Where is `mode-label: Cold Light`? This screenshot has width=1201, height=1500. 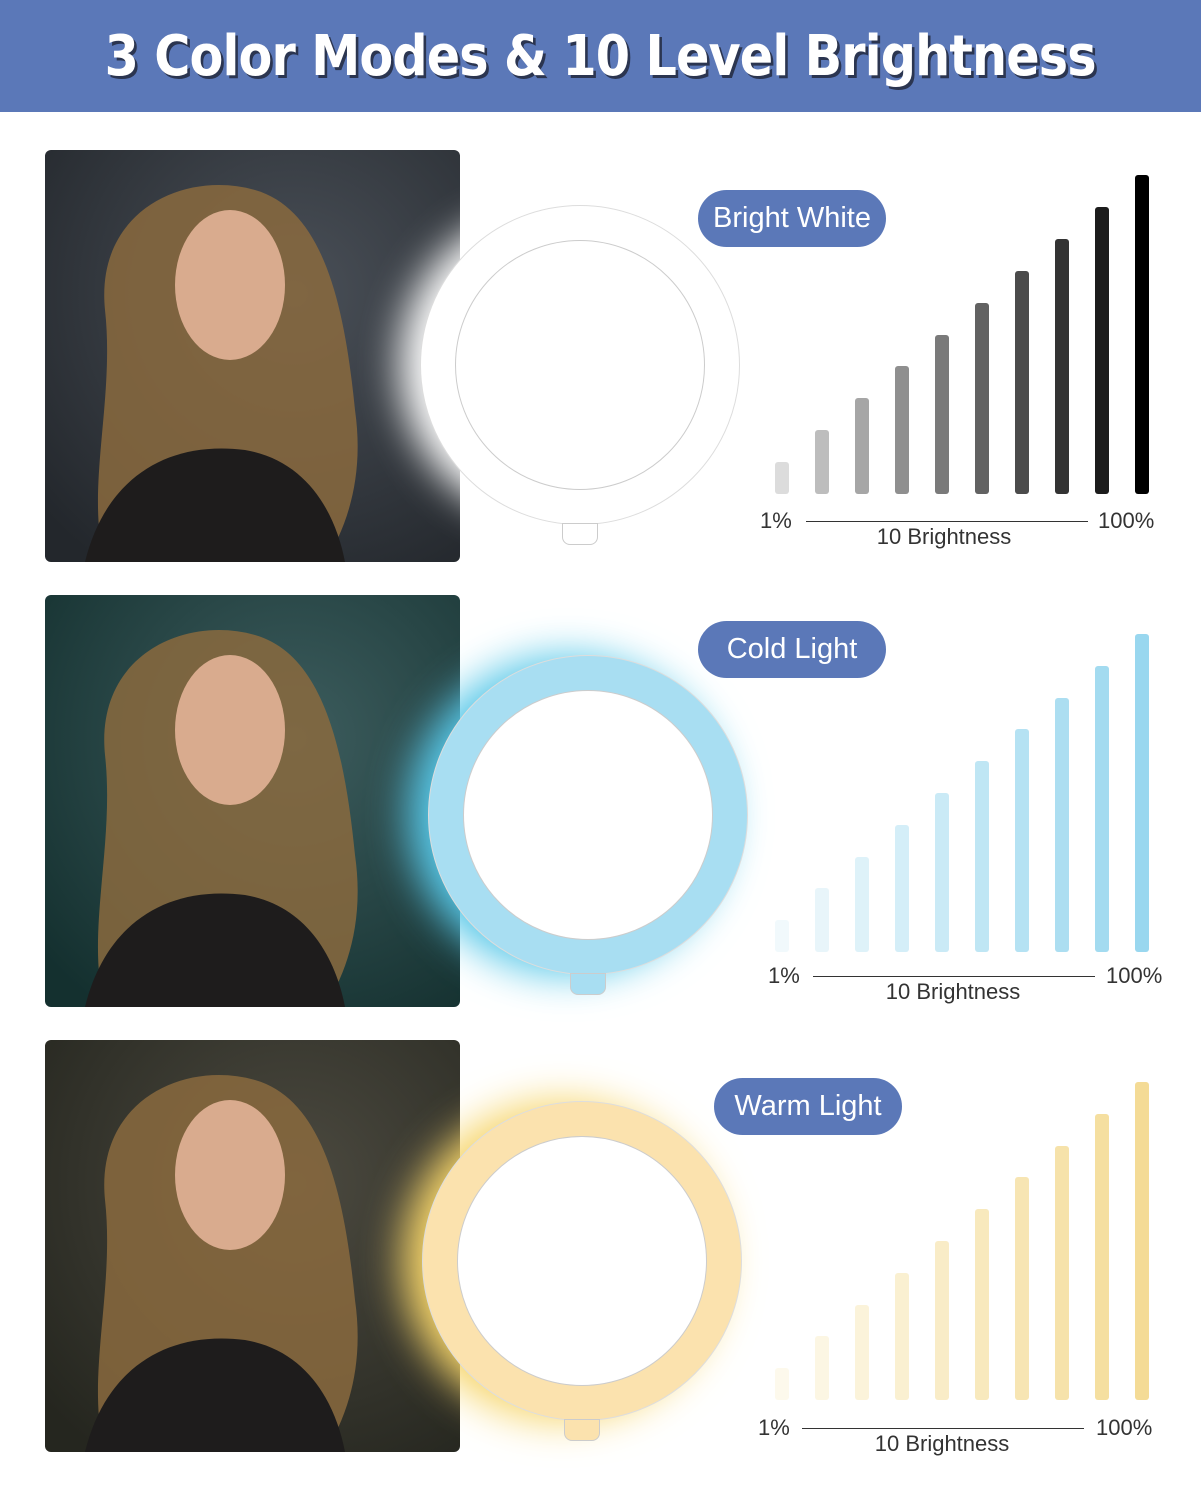 mode-label: Cold Light is located at coordinates (792, 649).